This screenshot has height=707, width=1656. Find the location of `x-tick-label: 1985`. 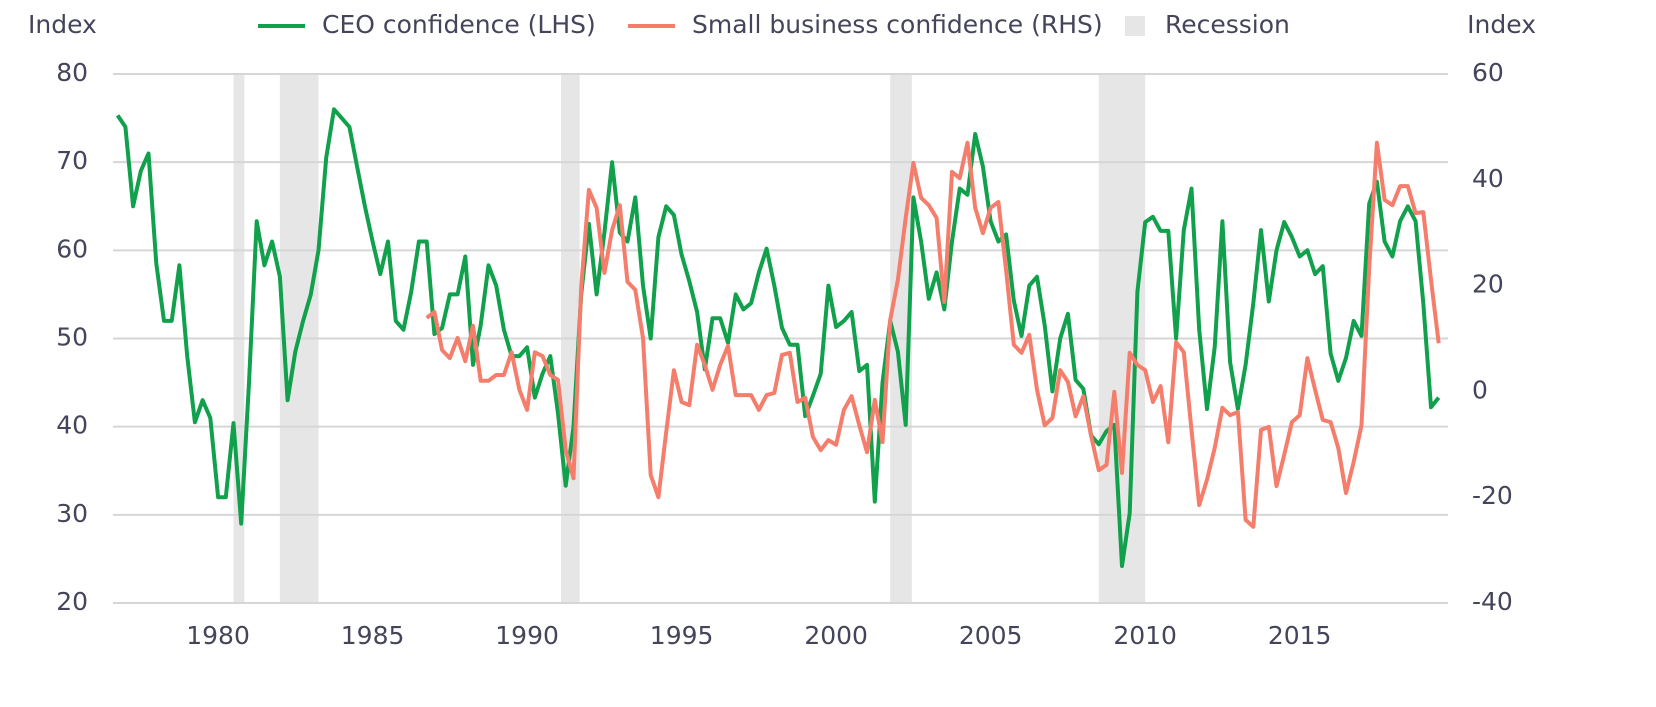

x-tick-label: 1985 is located at coordinates (373, 635).